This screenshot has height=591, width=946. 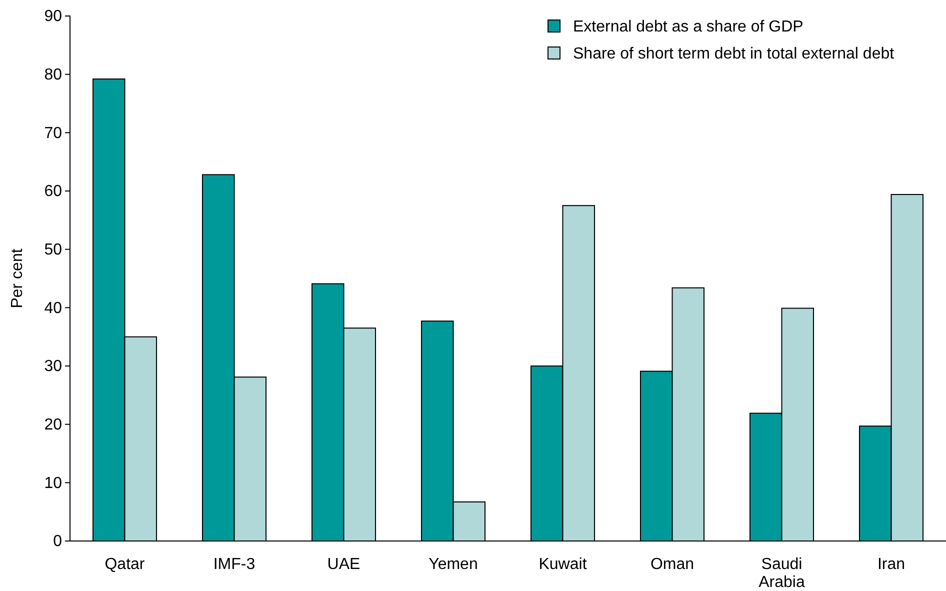 I want to click on y-tick-label: 40, so click(x=53, y=308).